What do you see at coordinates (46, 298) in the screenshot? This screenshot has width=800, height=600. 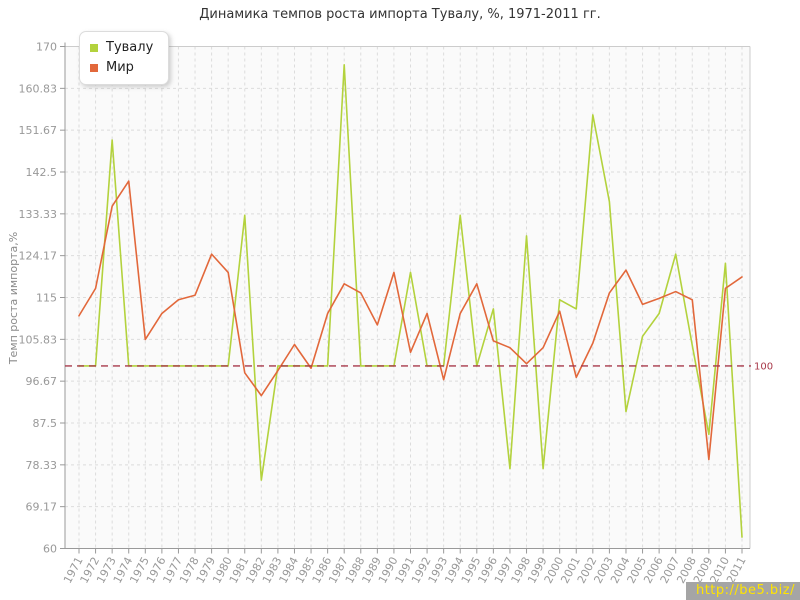 I see `y-tick-label: 115` at bounding box center [46, 298].